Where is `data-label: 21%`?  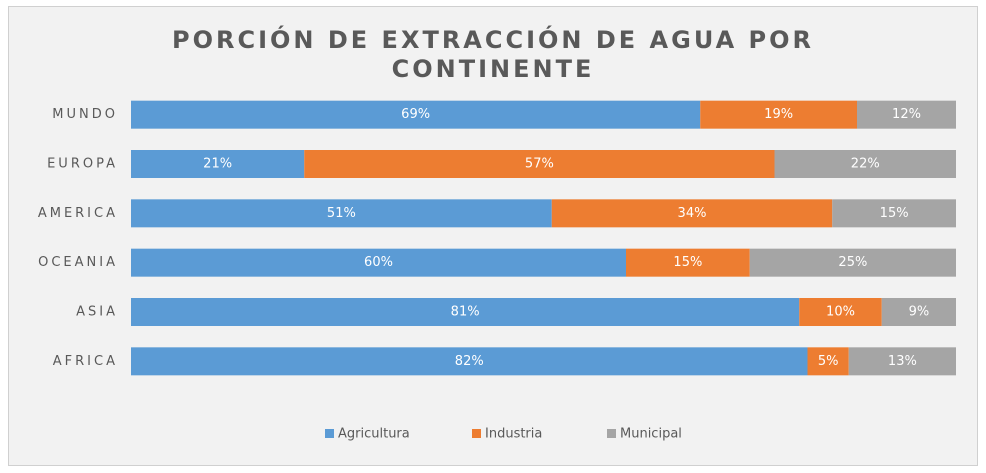
data-label: 21% is located at coordinates (217, 164).